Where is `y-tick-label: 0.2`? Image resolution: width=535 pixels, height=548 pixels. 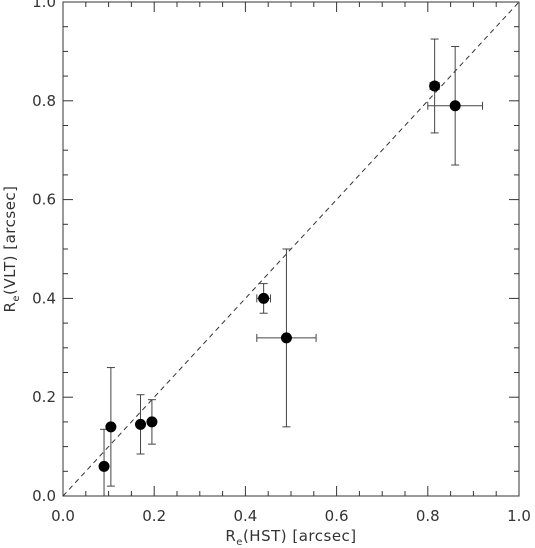 y-tick-label: 0.2 is located at coordinates (44, 397).